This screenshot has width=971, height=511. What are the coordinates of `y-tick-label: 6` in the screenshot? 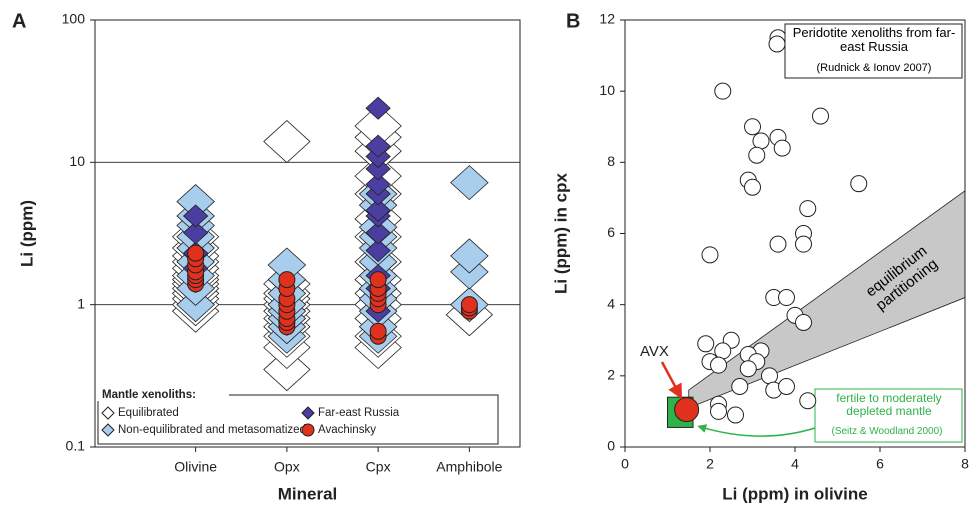 It's located at (611, 232).